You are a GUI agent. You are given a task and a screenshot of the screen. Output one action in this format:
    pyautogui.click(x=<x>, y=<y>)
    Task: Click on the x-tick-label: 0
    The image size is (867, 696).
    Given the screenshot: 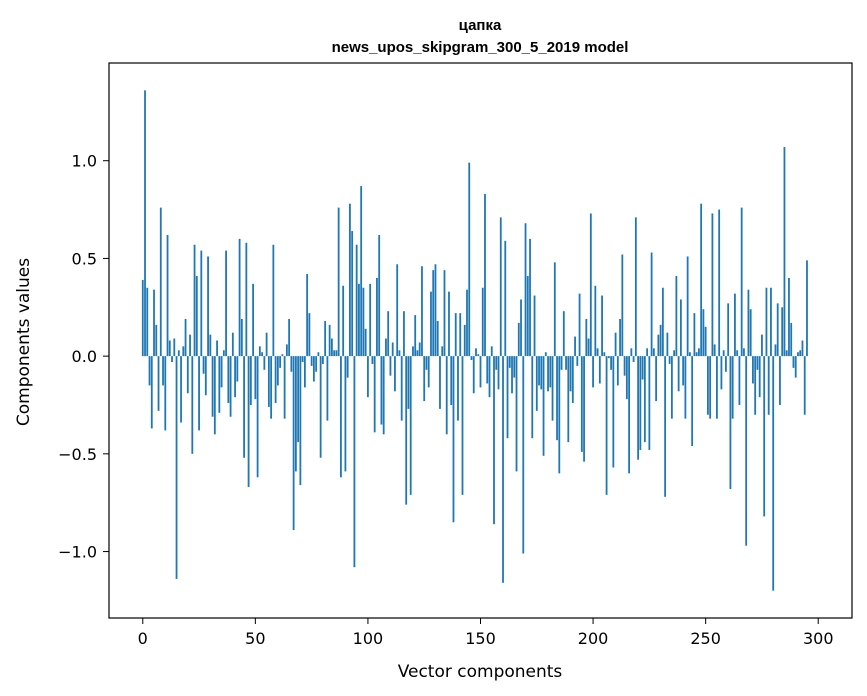 What is the action you would take?
    pyautogui.click(x=143, y=638)
    